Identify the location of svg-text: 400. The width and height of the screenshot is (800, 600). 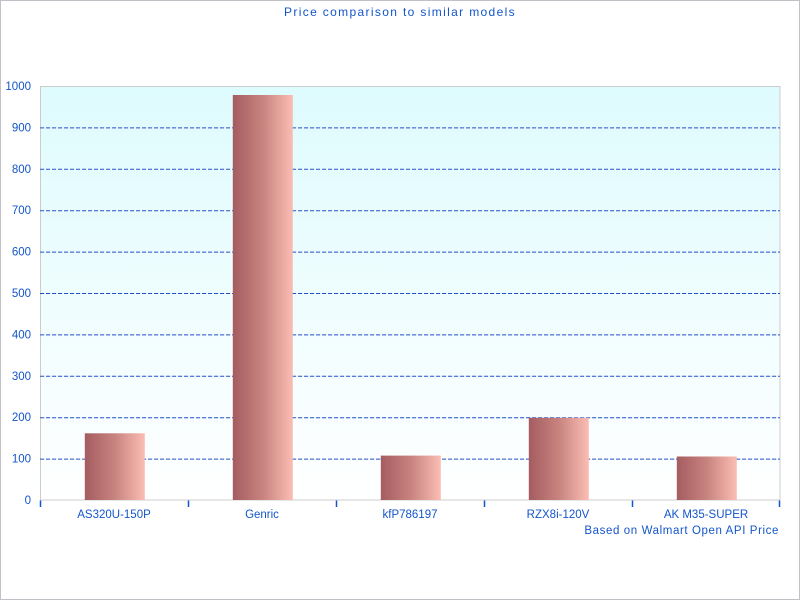
(21, 335).